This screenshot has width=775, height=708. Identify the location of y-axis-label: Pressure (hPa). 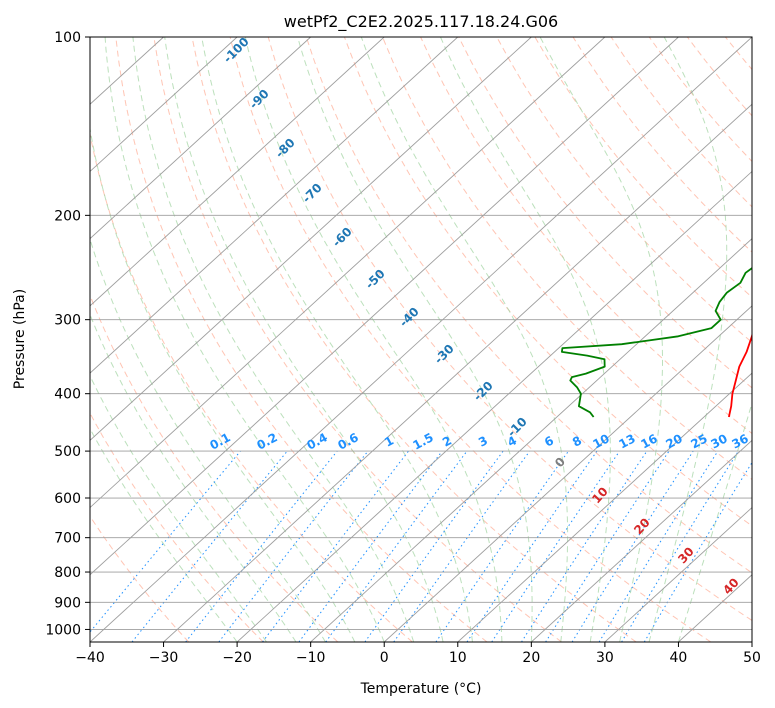
(20, 339).